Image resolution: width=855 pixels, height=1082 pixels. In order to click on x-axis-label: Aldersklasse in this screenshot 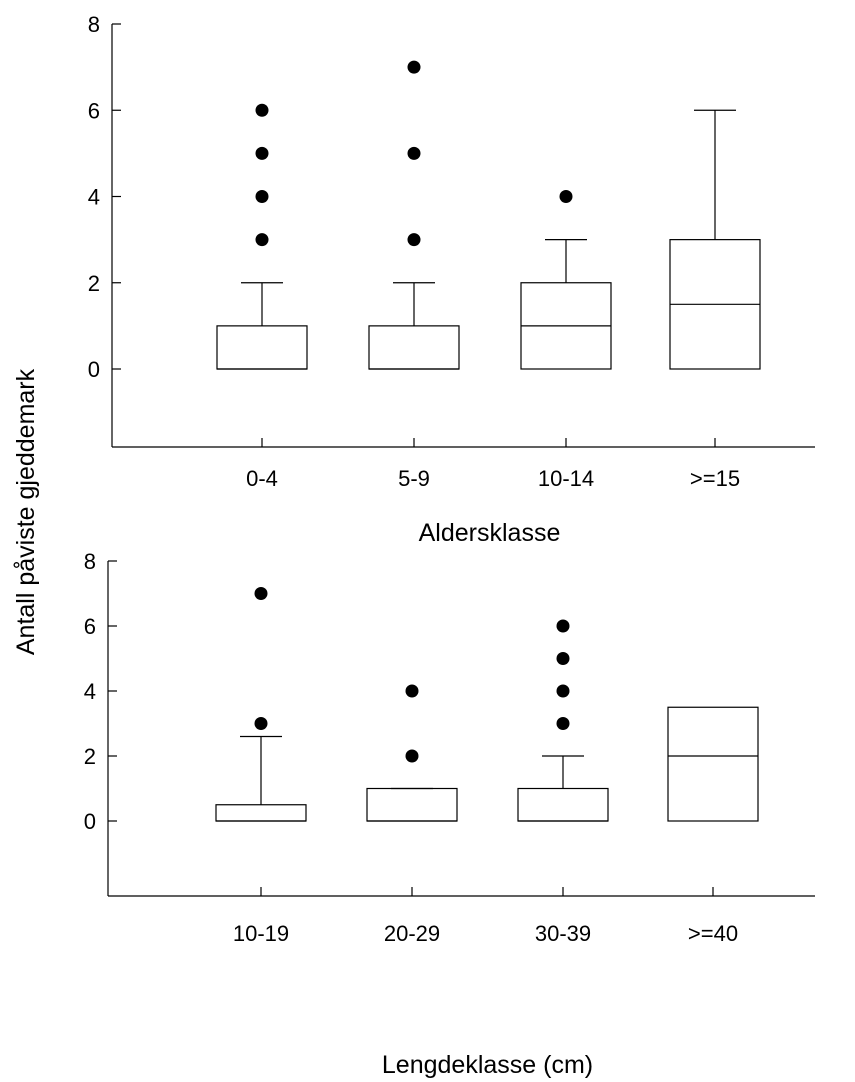, I will do `click(490, 533)`.